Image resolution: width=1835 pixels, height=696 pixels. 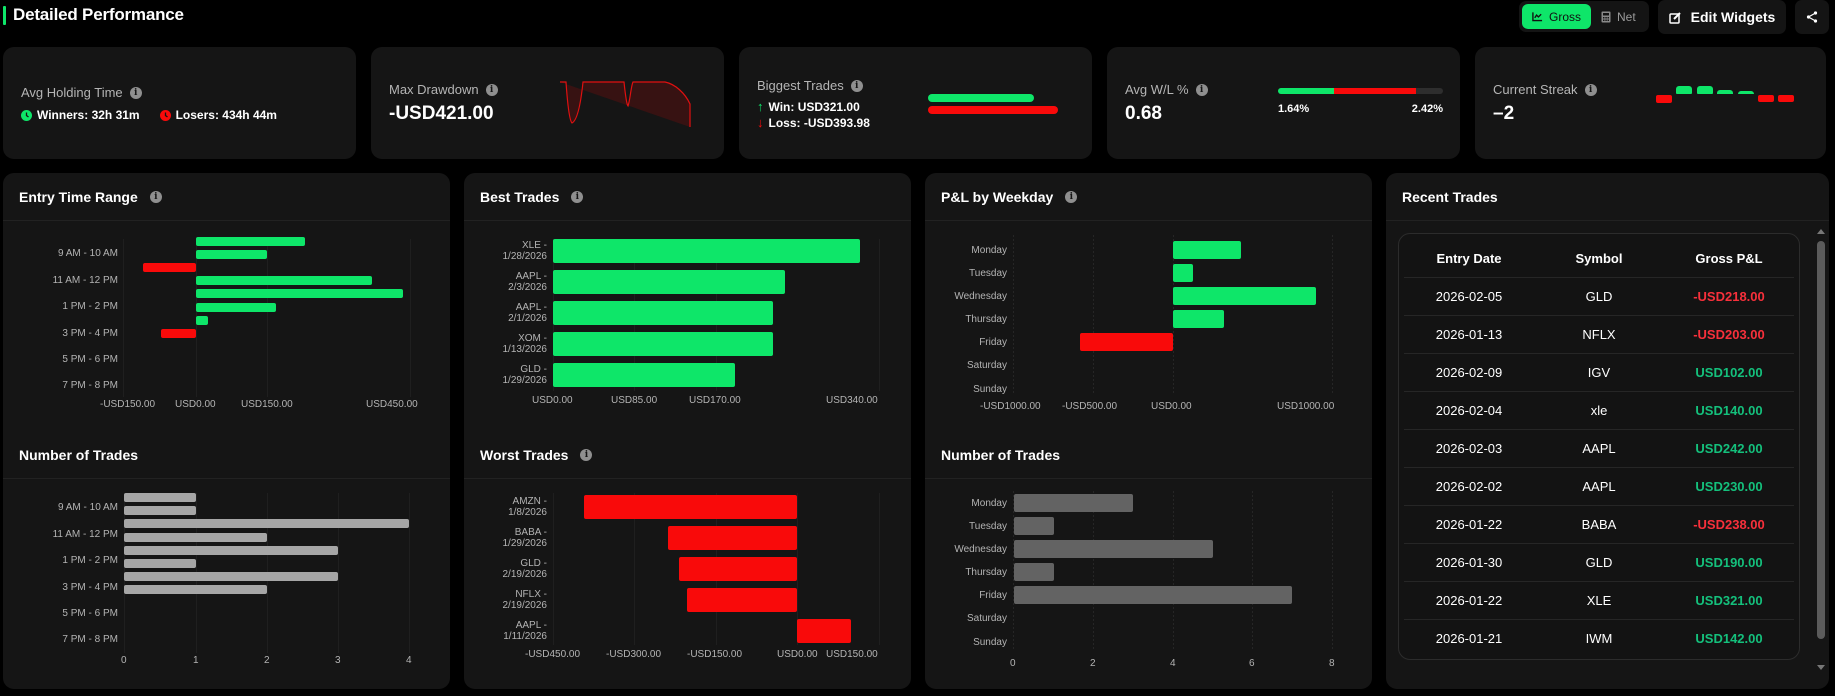 I want to click on pnl-cell: -USD218.00, so click(x=1729, y=296).